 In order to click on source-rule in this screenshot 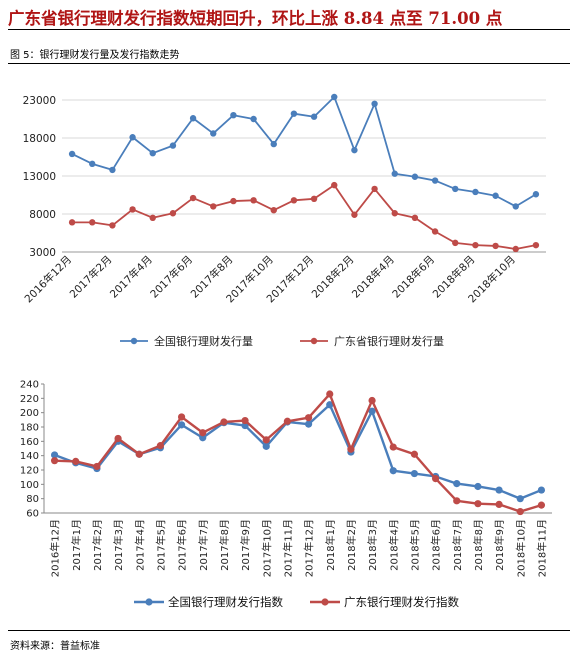, I will do `click(289, 630)`.